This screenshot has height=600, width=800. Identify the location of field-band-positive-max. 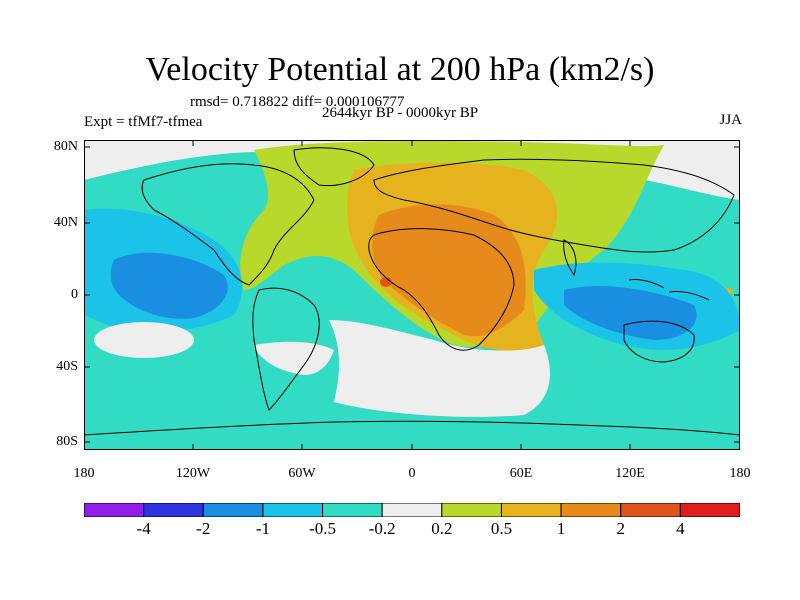
(386, 282).